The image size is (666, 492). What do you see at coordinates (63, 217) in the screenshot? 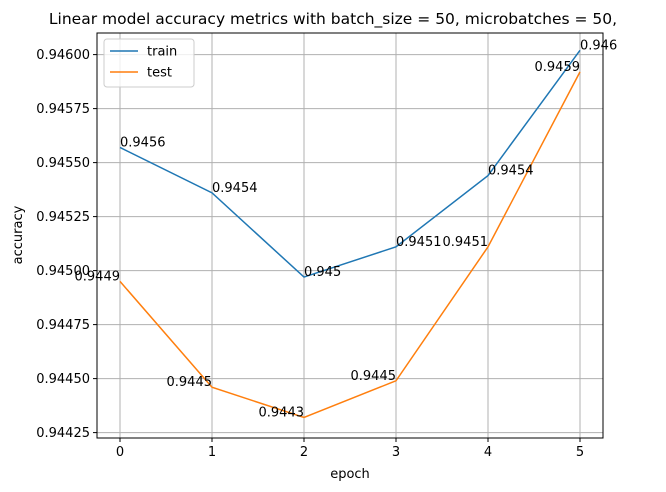
I see `y-tick-label: 0.94525` at bounding box center [63, 217].